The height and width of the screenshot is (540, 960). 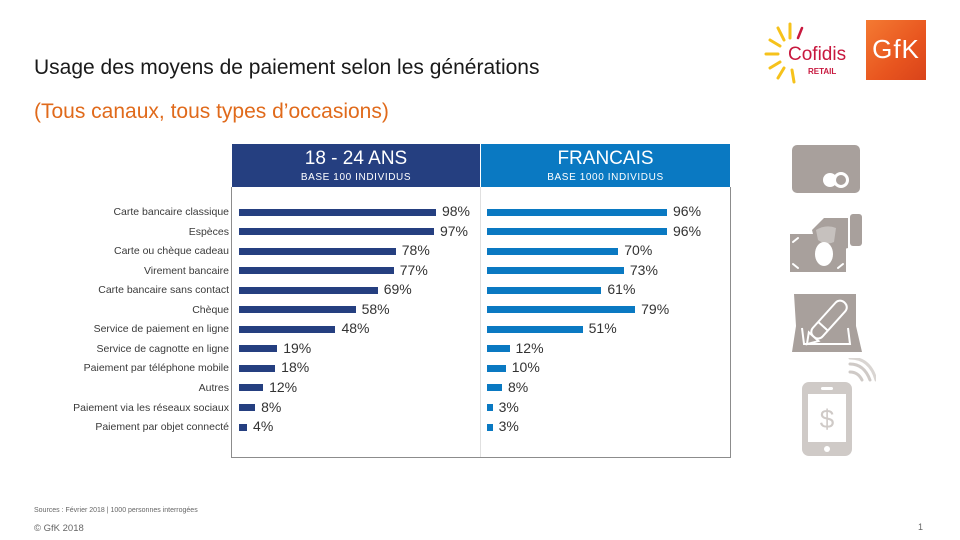 I want to click on value-label-18-24: 18%, so click(x=295, y=367).